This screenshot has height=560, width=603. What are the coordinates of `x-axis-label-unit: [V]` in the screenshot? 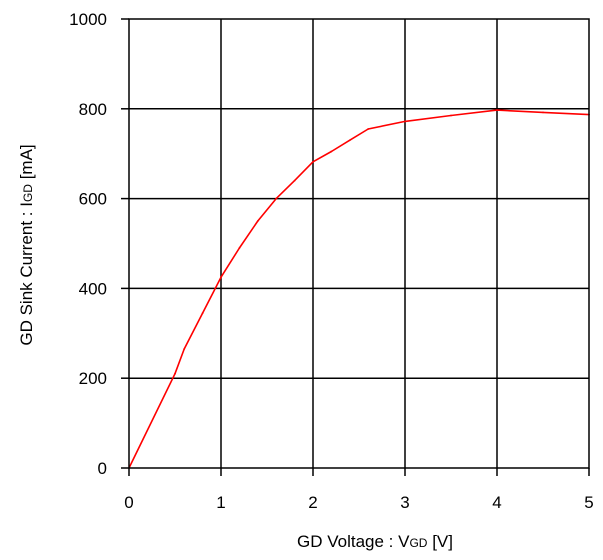 It's located at (440, 541).